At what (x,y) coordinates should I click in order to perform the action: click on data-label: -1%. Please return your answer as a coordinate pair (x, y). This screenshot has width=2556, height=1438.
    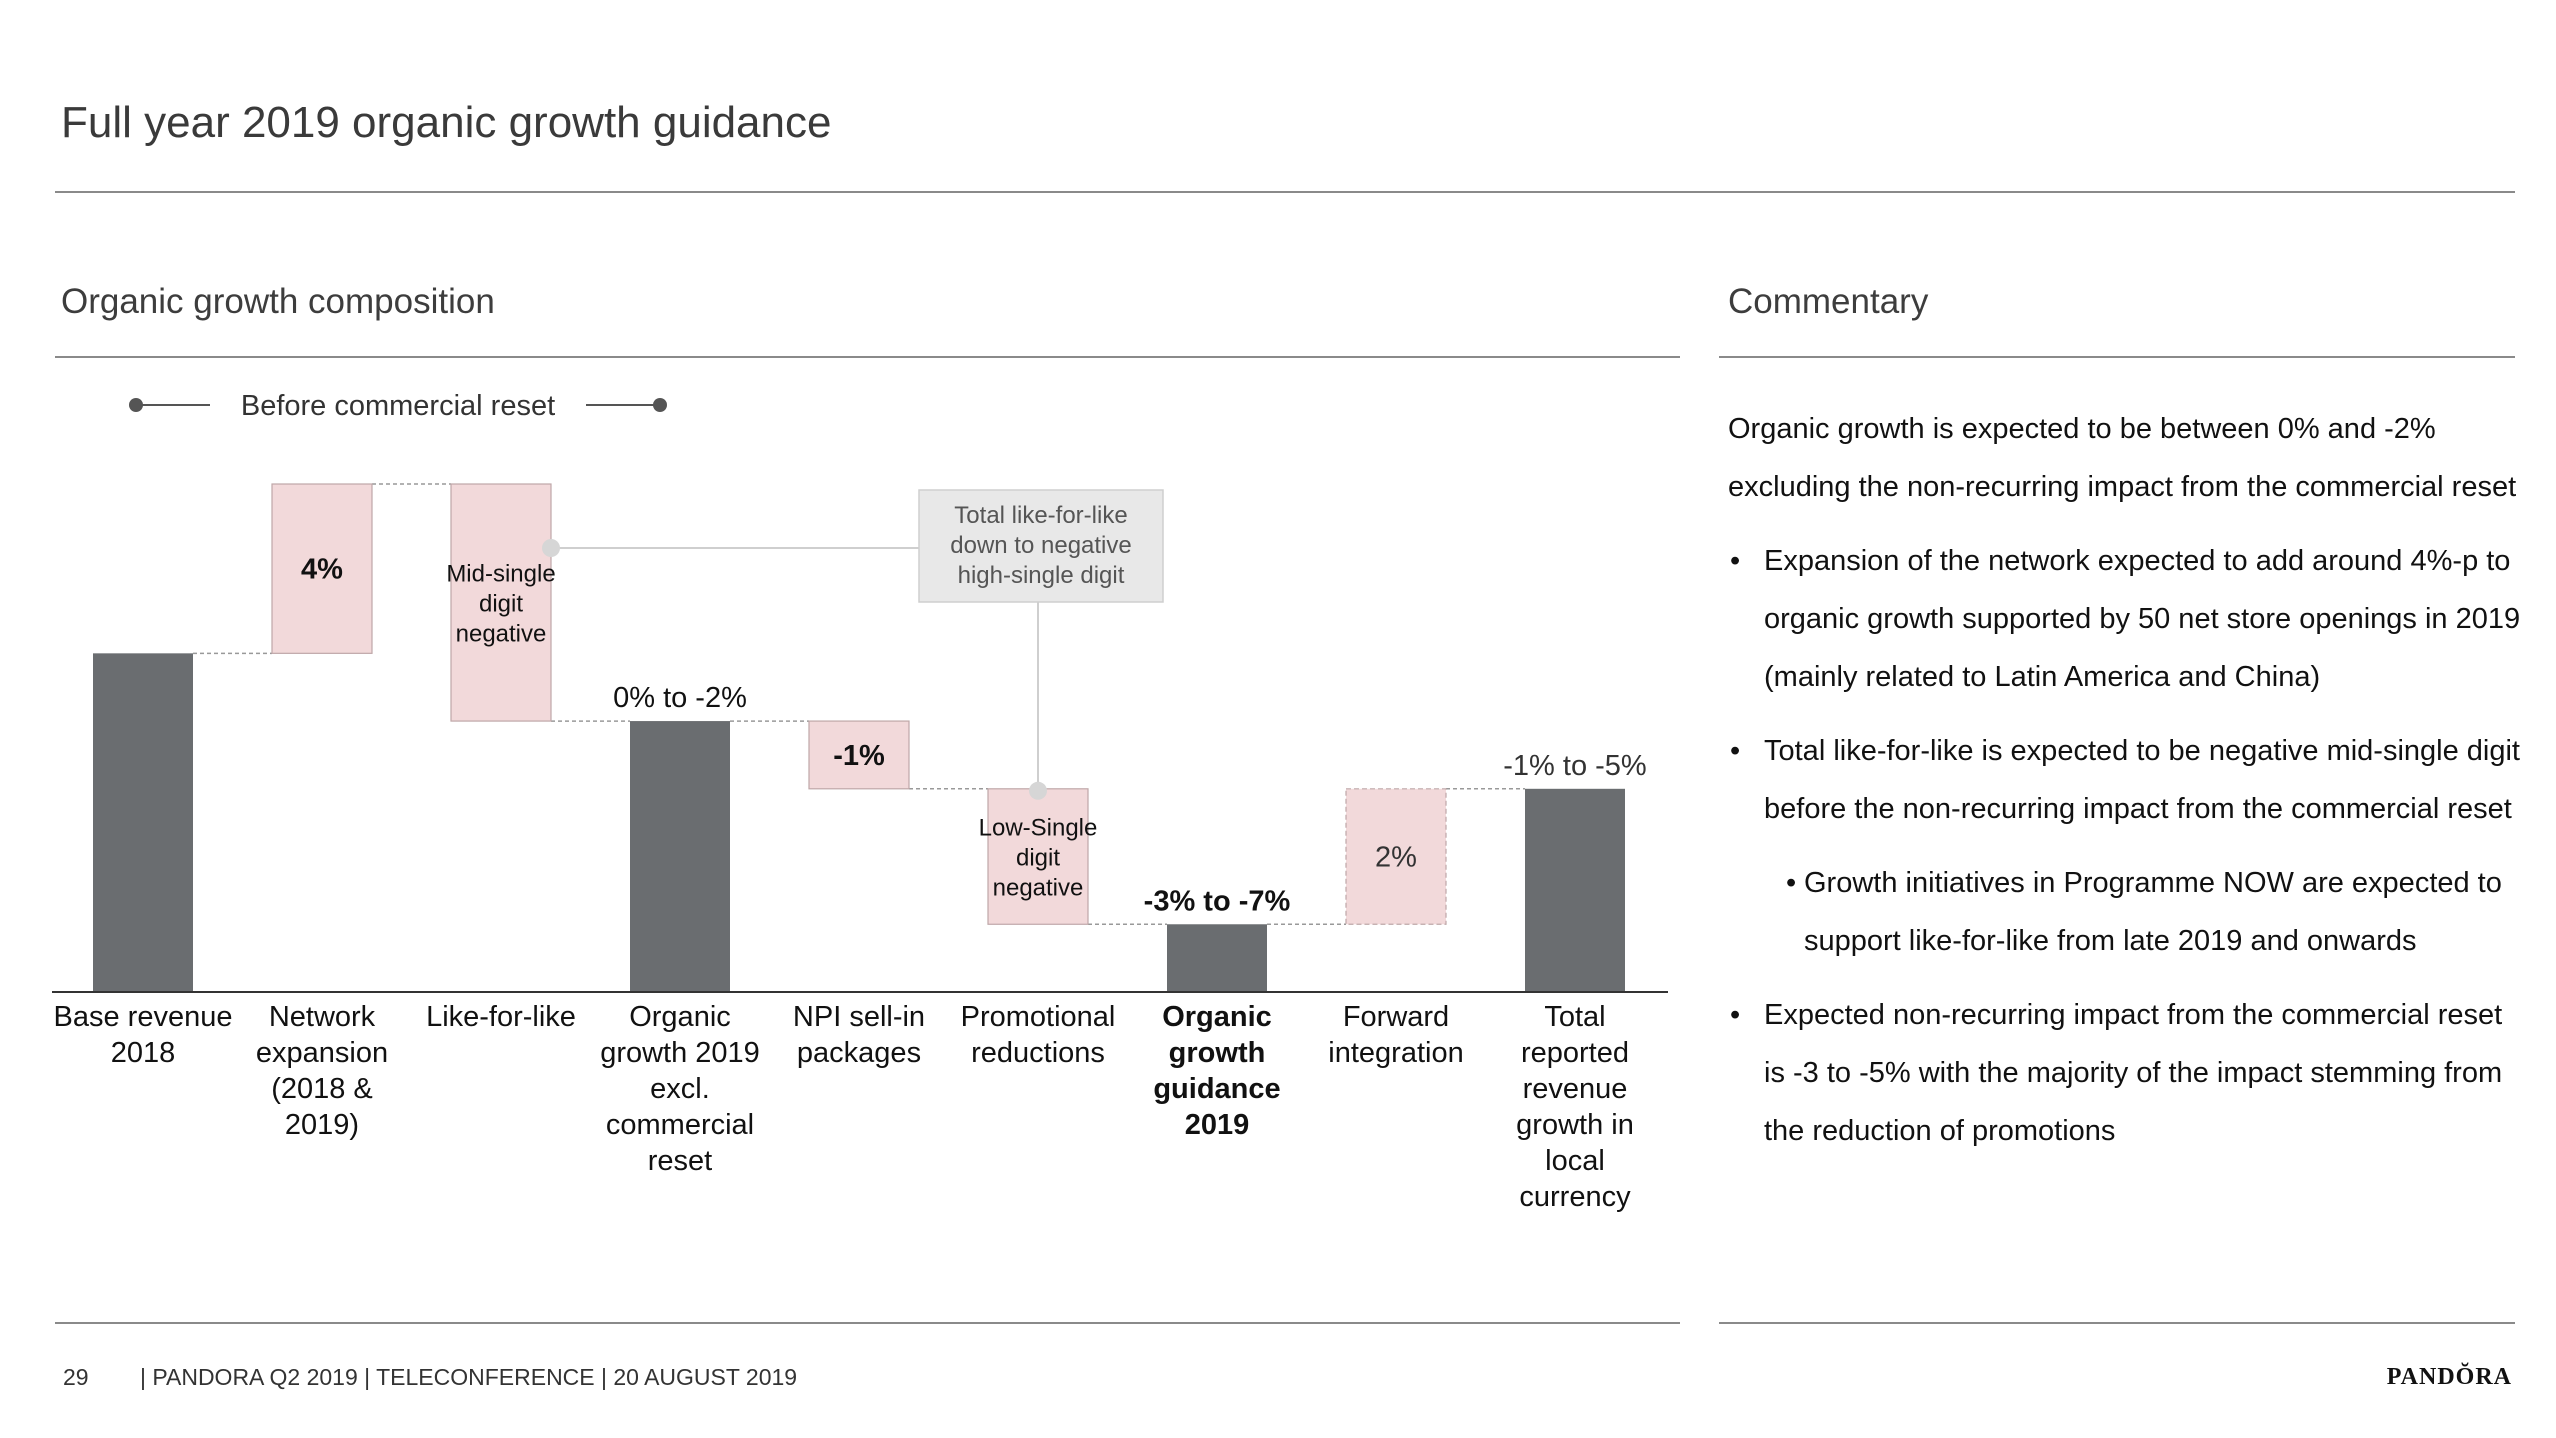
    Looking at the image, I should click on (859, 756).